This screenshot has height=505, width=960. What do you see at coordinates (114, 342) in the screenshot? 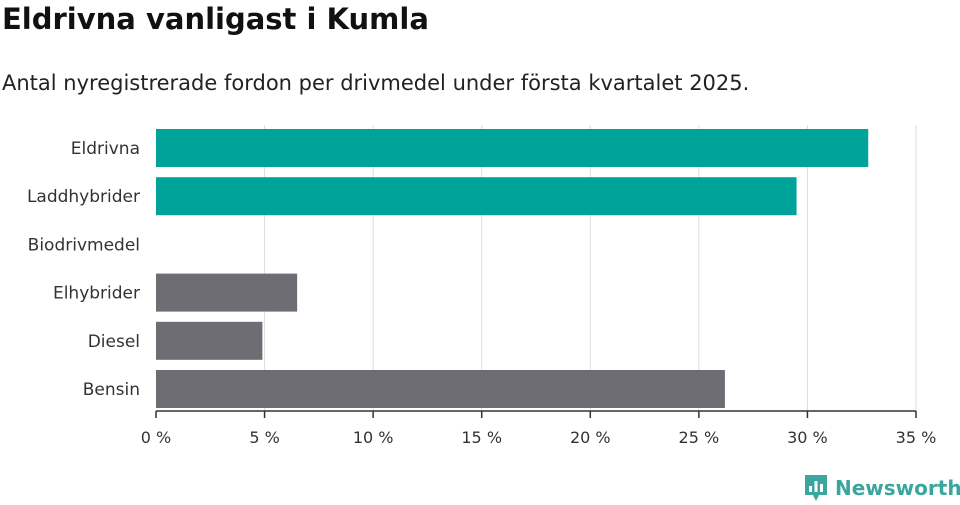
I see `category-label-diesel: Diesel` at bounding box center [114, 342].